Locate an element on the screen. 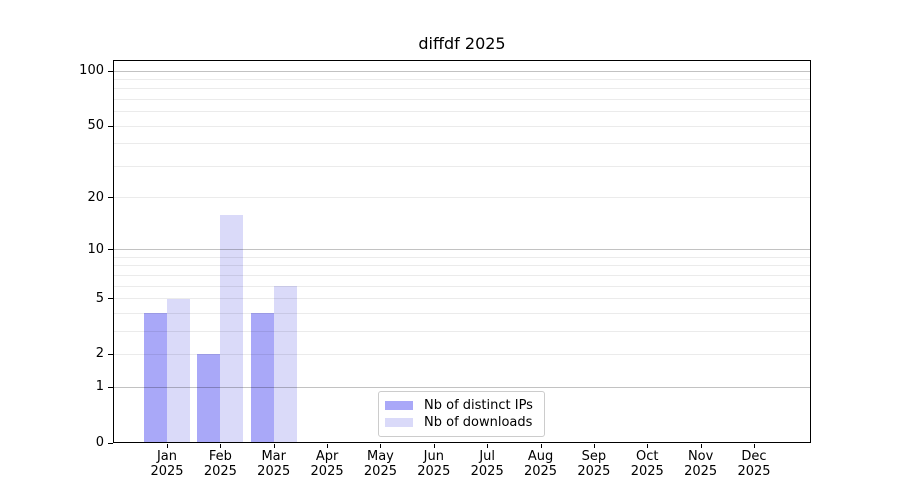  legend-swatch-distinct-ips is located at coordinates (399, 405).